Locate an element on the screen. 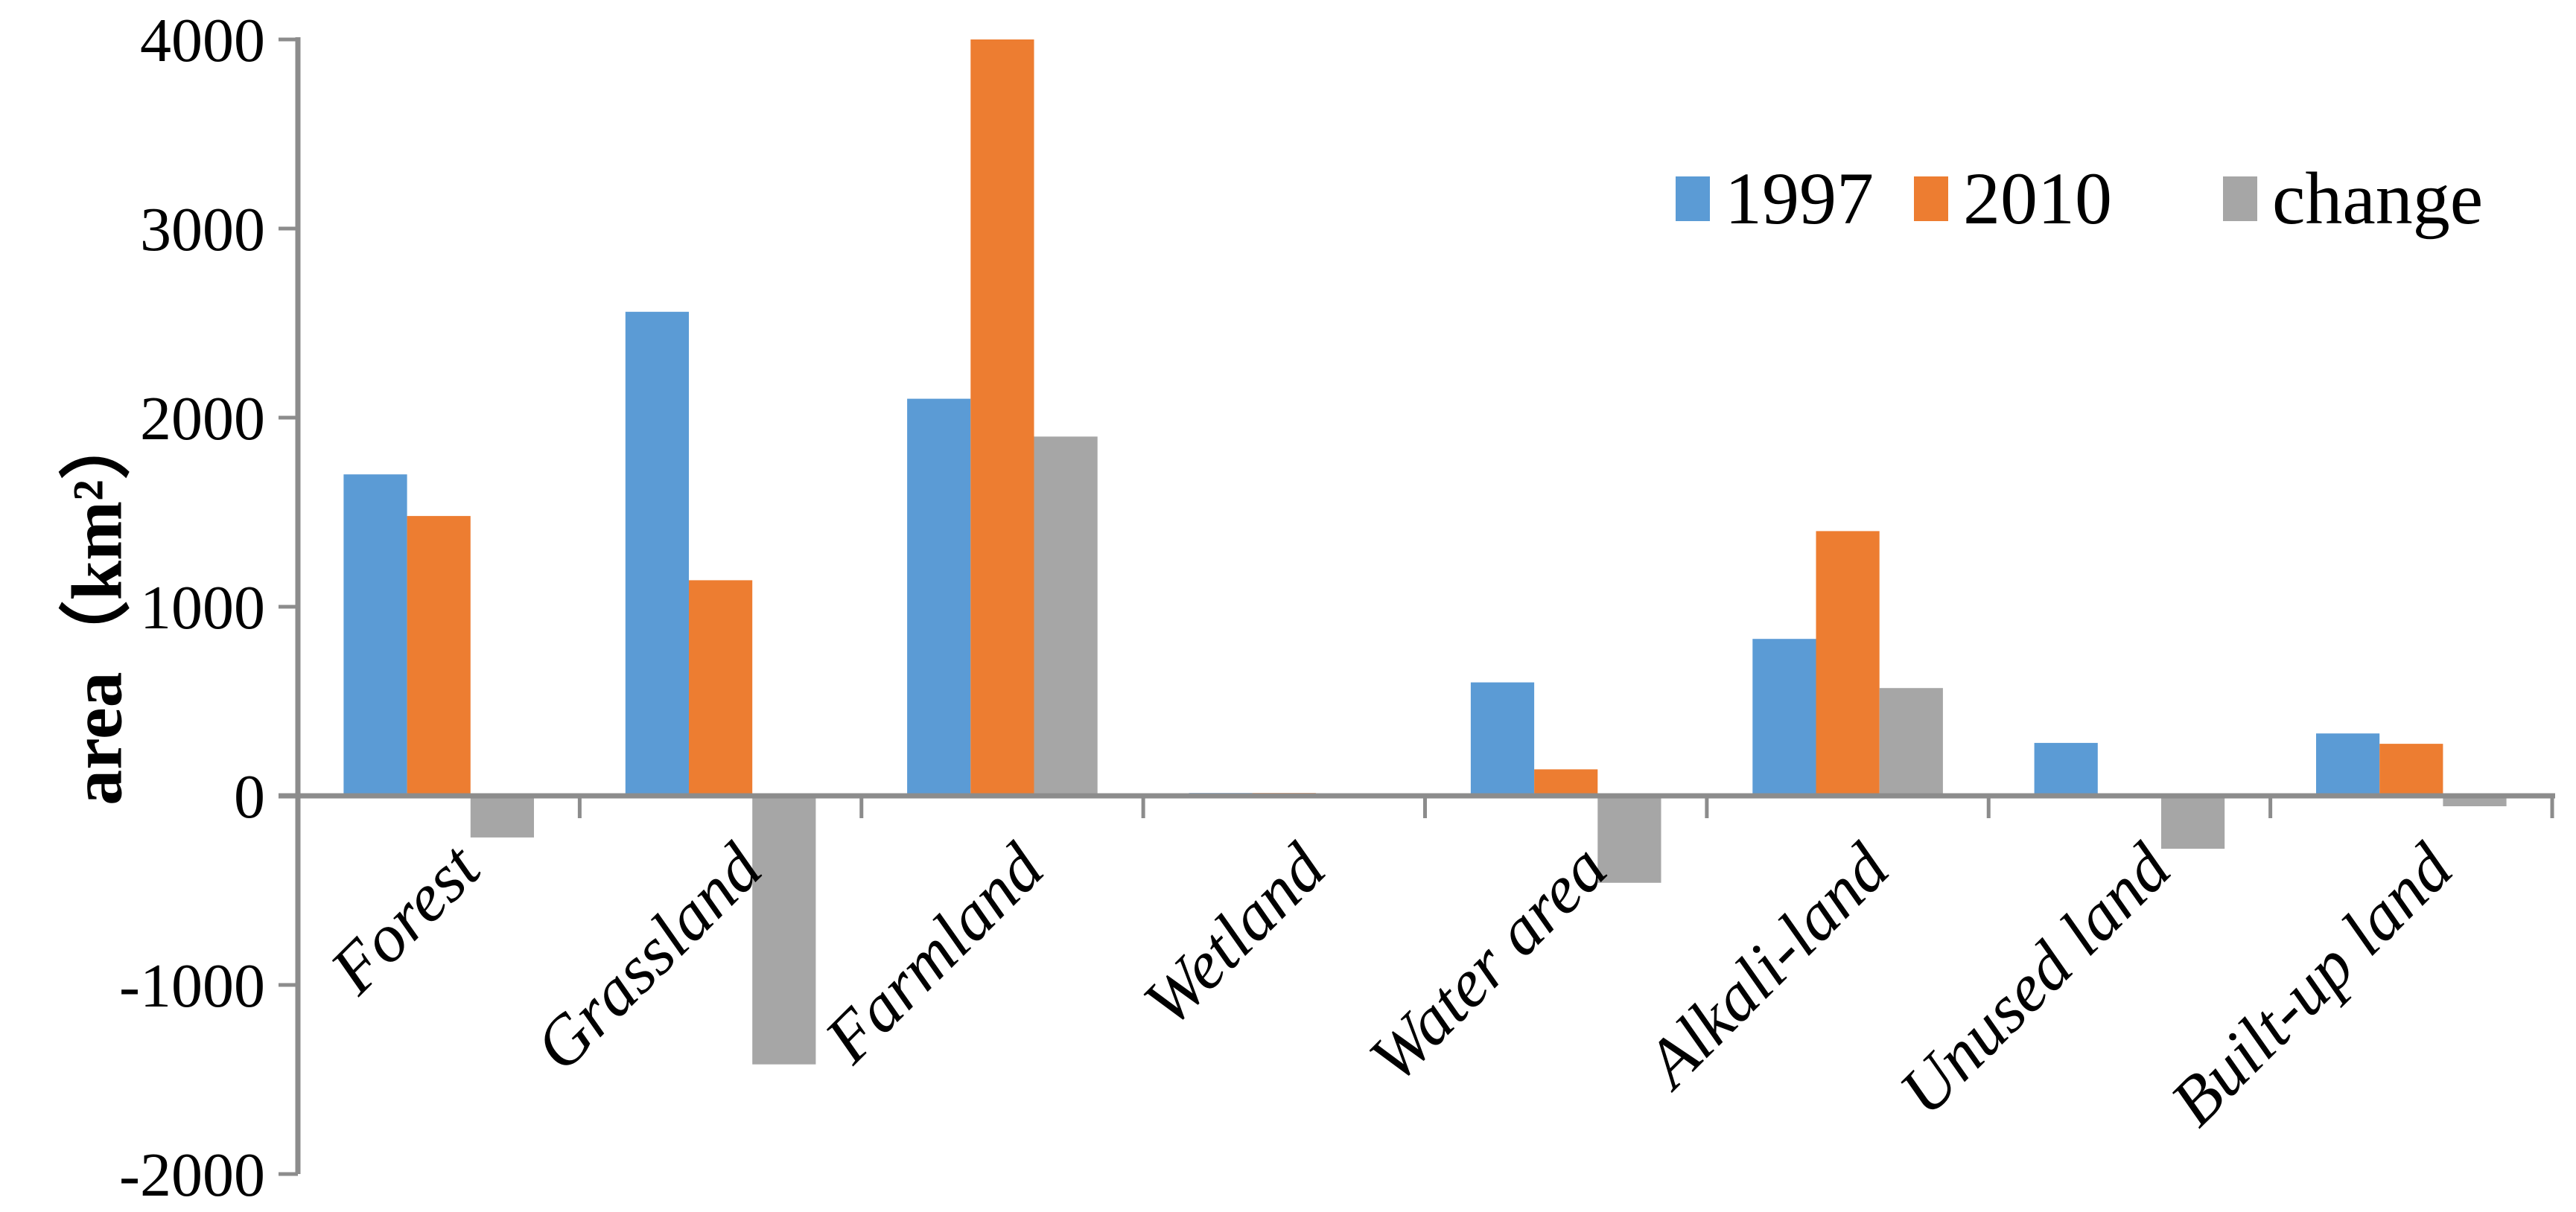 This screenshot has width=2576, height=1212. legend-swatch-change is located at coordinates (2240, 198).